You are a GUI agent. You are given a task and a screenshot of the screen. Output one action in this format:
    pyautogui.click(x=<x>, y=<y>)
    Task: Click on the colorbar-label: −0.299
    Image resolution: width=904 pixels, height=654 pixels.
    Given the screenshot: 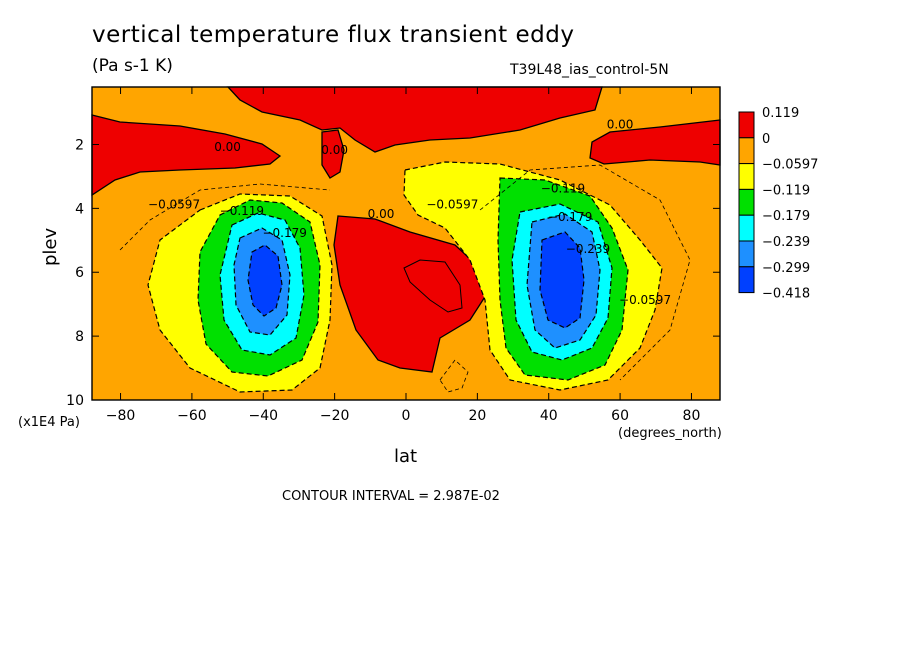 What is the action you would take?
    pyautogui.click(x=786, y=268)
    